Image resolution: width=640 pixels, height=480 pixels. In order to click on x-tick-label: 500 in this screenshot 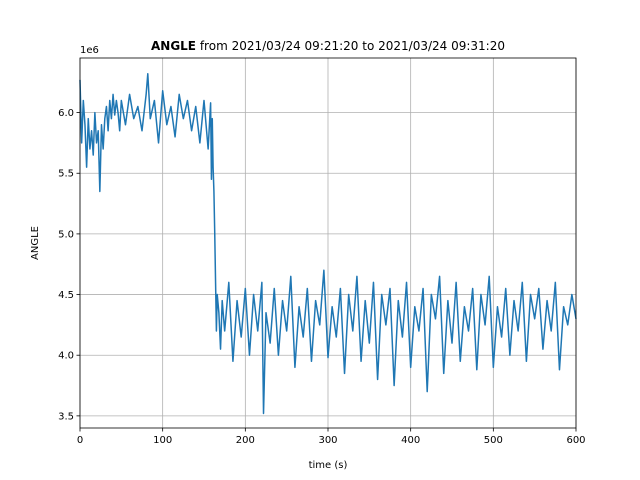, I will do `click(493, 440)`.